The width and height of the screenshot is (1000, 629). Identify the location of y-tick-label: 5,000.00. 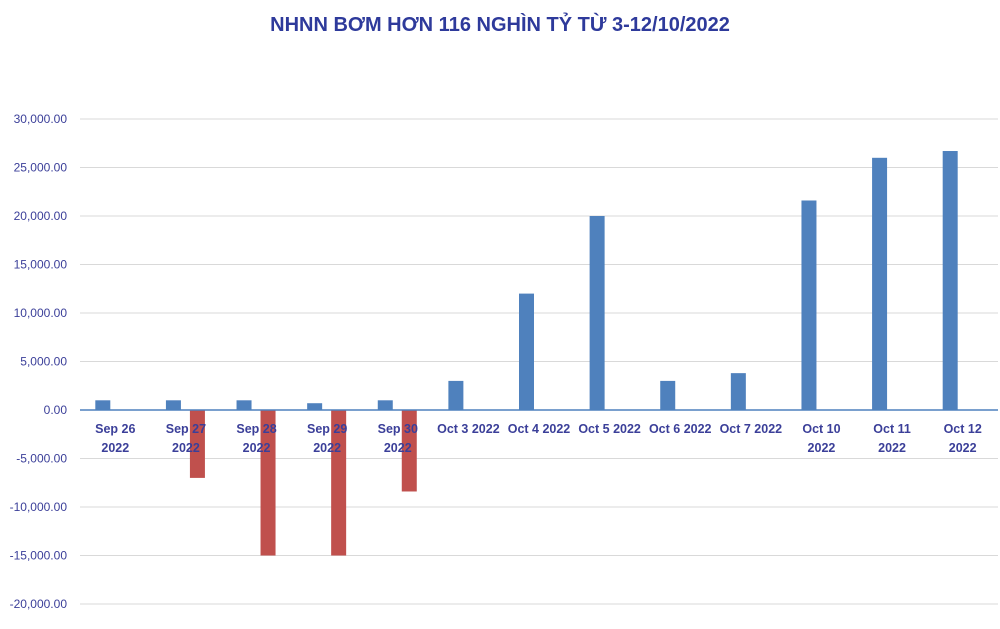
(43, 362).